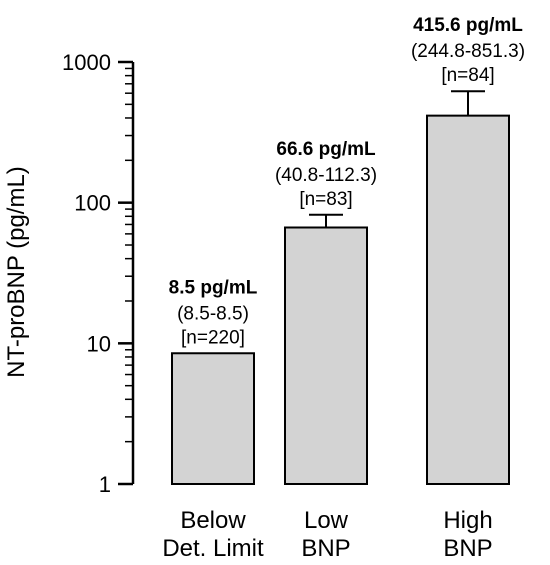 This screenshot has height=565, width=550. Describe the element at coordinates (326, 149) in the screenshot. I see `annotation-median: 66.6 pg/mL` at that location.